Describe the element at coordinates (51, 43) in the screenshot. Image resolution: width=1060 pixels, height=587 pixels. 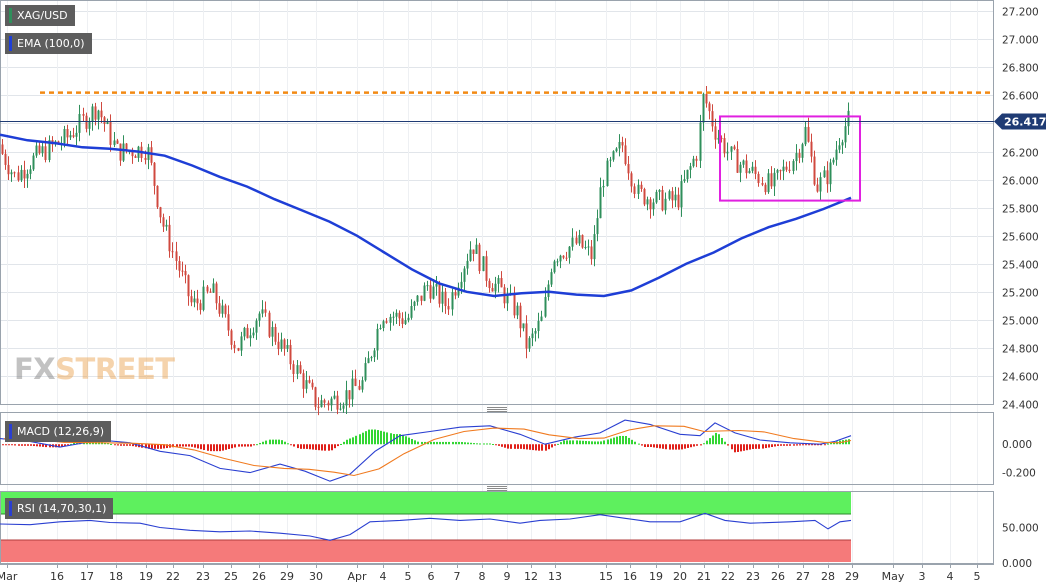
I see `ema-label: EMA (100,0)` at that location.